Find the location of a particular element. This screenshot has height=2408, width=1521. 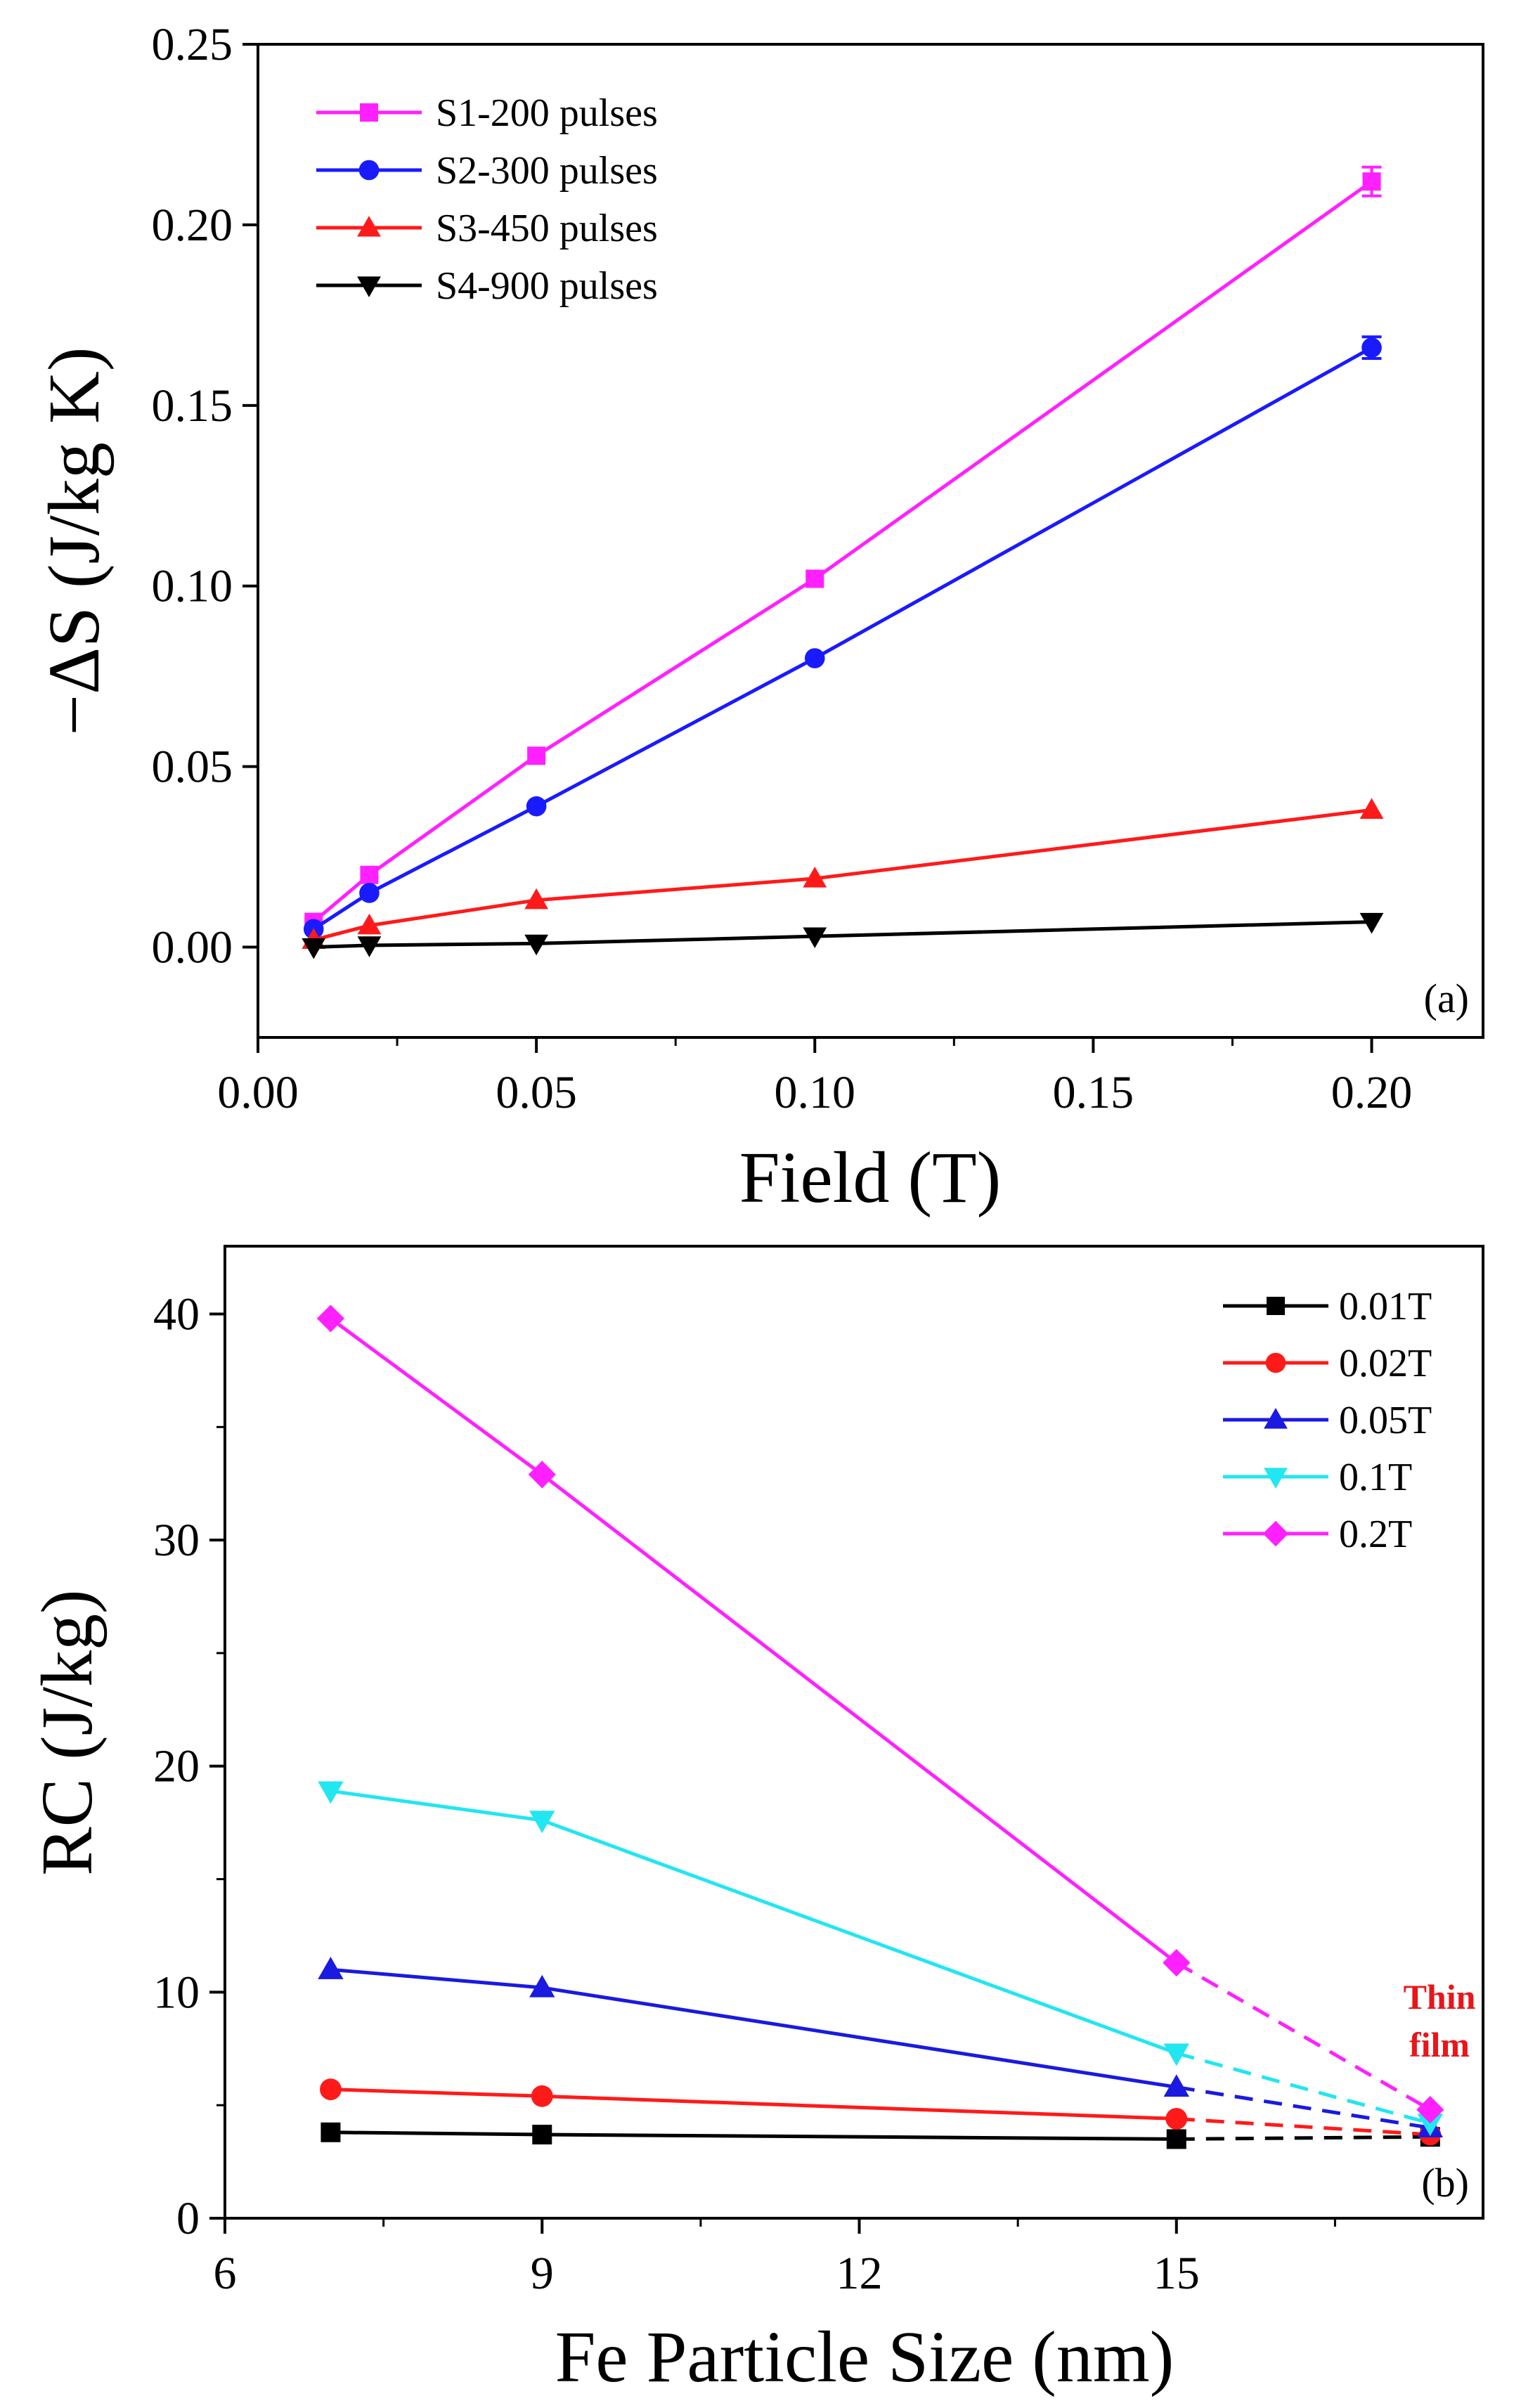

y-tick-label-b: 20 is located at coordinates (176, 1766).